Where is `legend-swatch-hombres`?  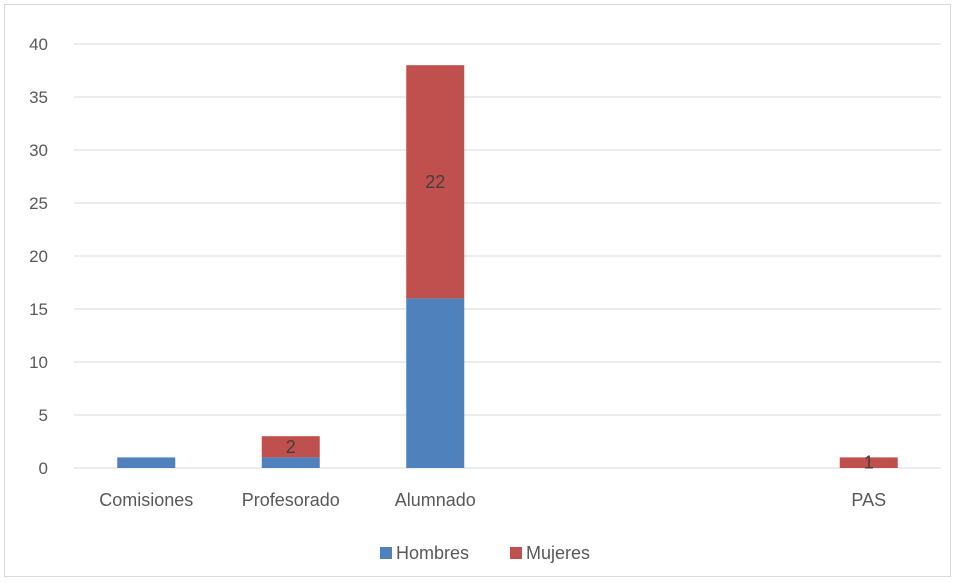
legend-swatch-hombres is located at coordinates (386, 553).